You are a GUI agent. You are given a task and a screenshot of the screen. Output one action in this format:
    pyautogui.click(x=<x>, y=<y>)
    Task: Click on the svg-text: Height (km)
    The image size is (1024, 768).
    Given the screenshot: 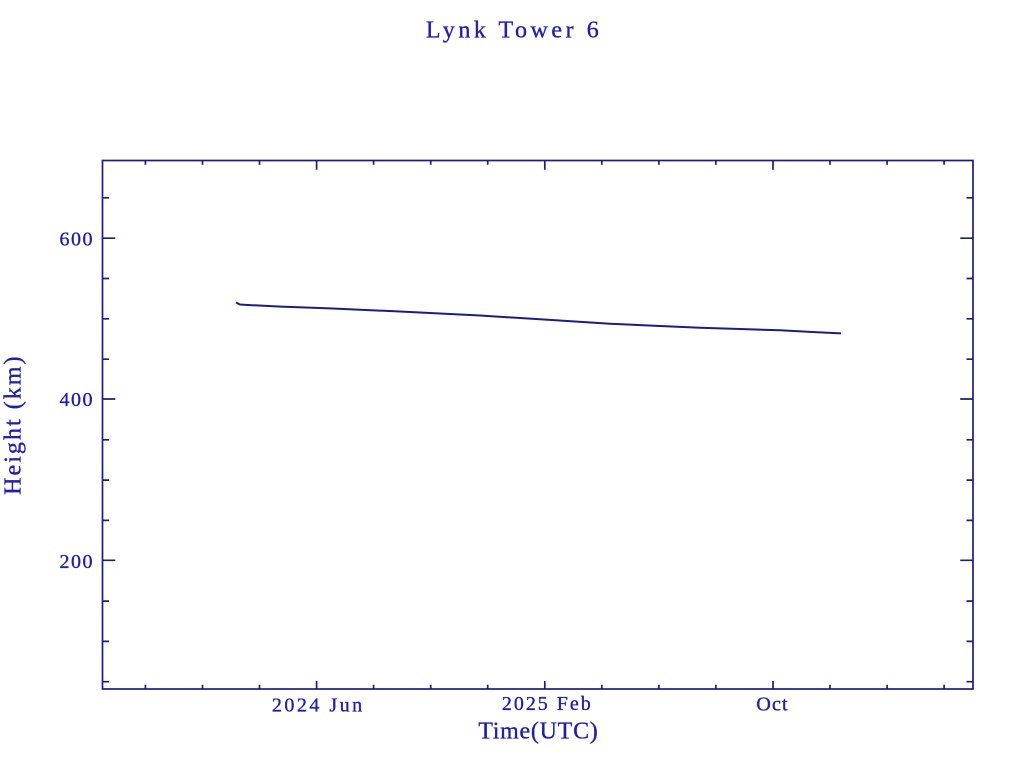 What is the action you would take?
    pyautogui.click(x=14, y=426)
    